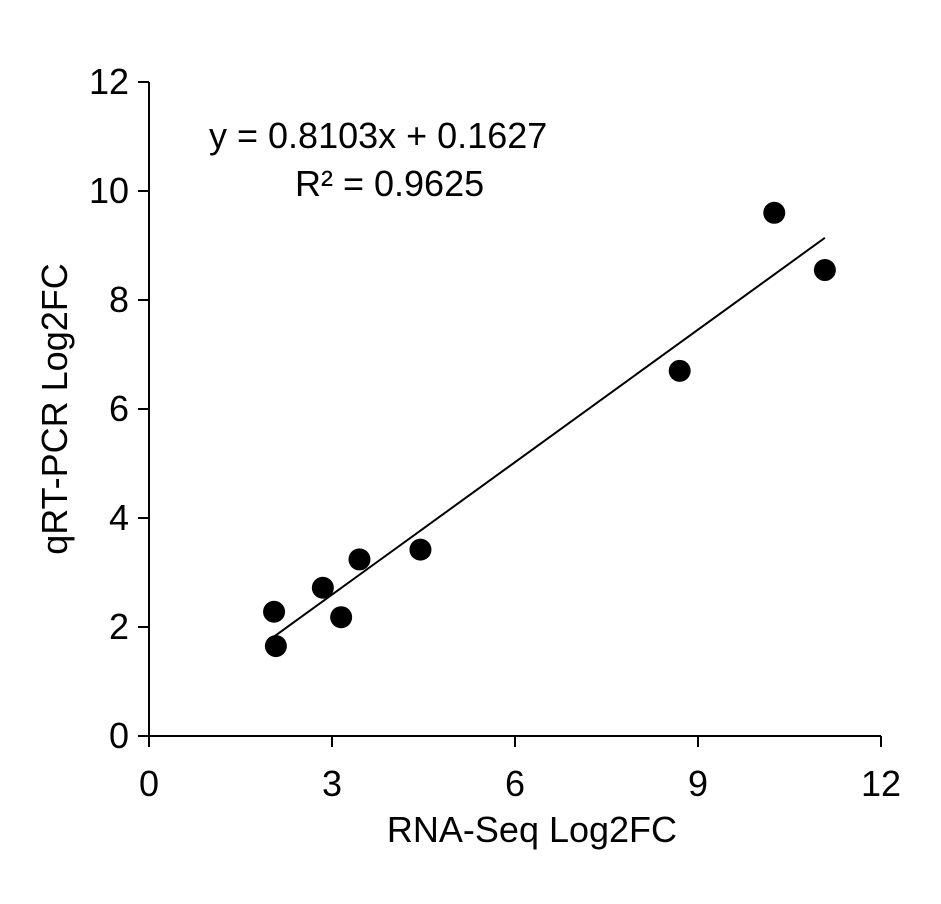 Image resolution: width=941 pixels, height=904 pixels. What do you see at coordinates (149, 783) in the screenshot?
I see `x-tick-label: 0` at bounding box center [149, 783].